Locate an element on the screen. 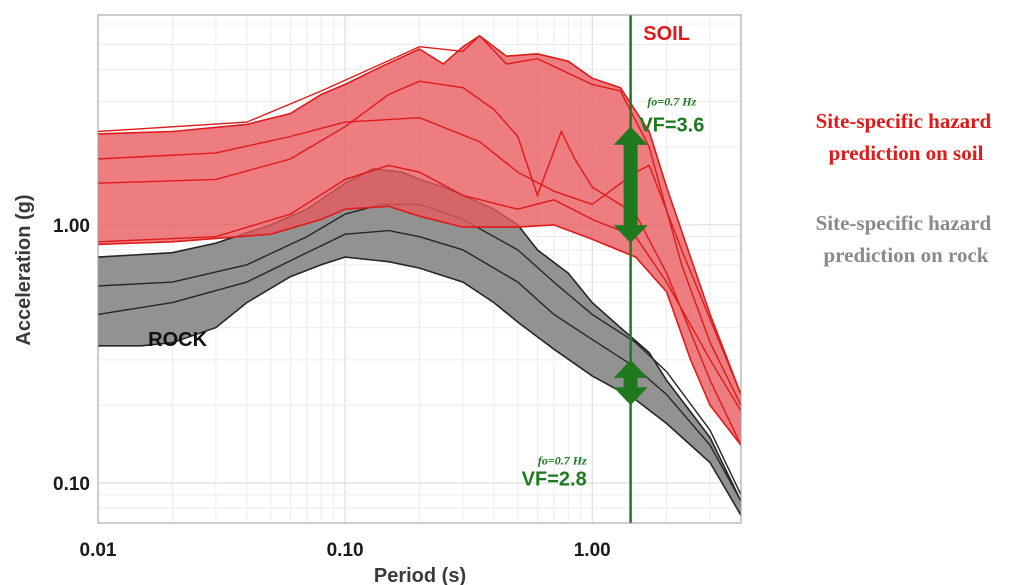  x-tick-label: 0.10 is located at coordinates (345, 550).